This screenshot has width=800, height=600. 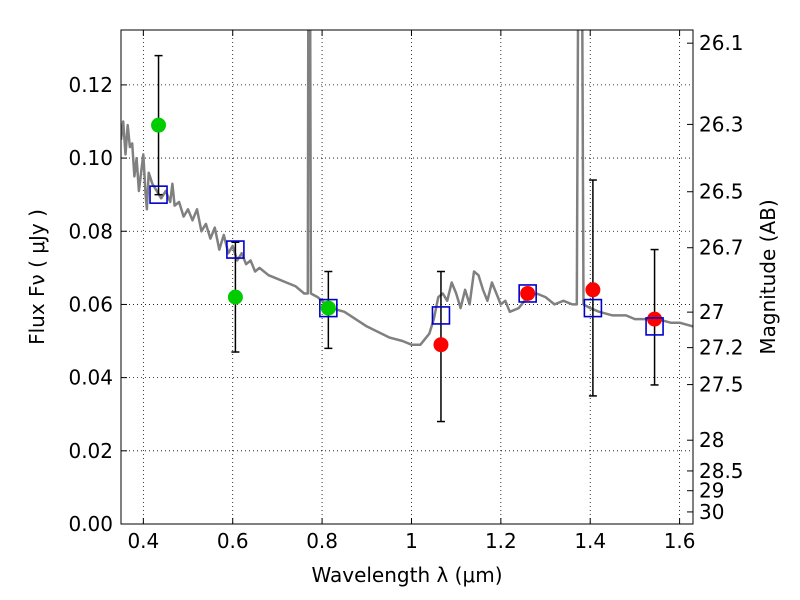 I want to click on x-tick-label: 0.6, so click(x=233, y=541).